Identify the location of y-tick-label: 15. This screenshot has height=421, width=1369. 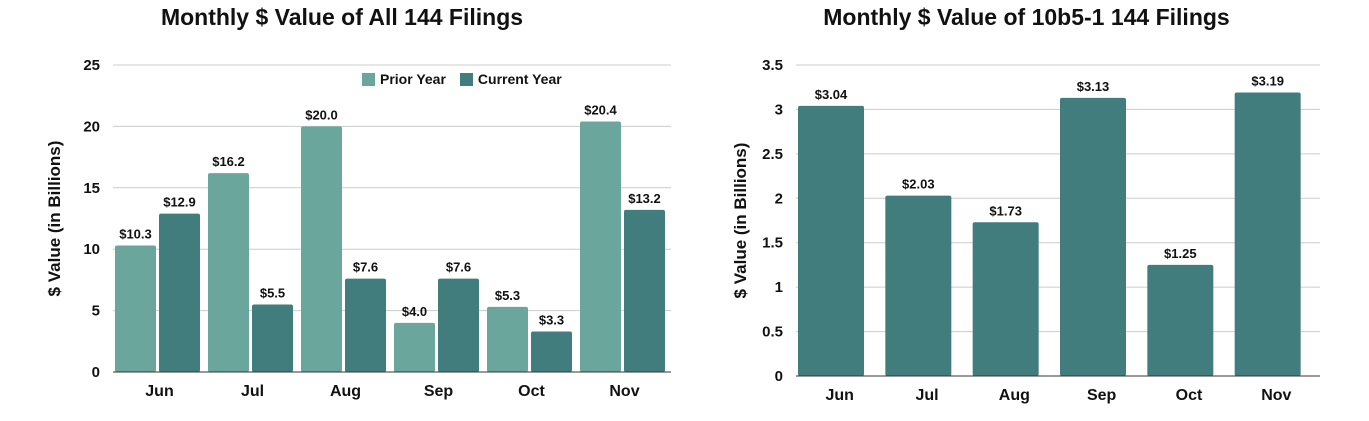
(91, 188).